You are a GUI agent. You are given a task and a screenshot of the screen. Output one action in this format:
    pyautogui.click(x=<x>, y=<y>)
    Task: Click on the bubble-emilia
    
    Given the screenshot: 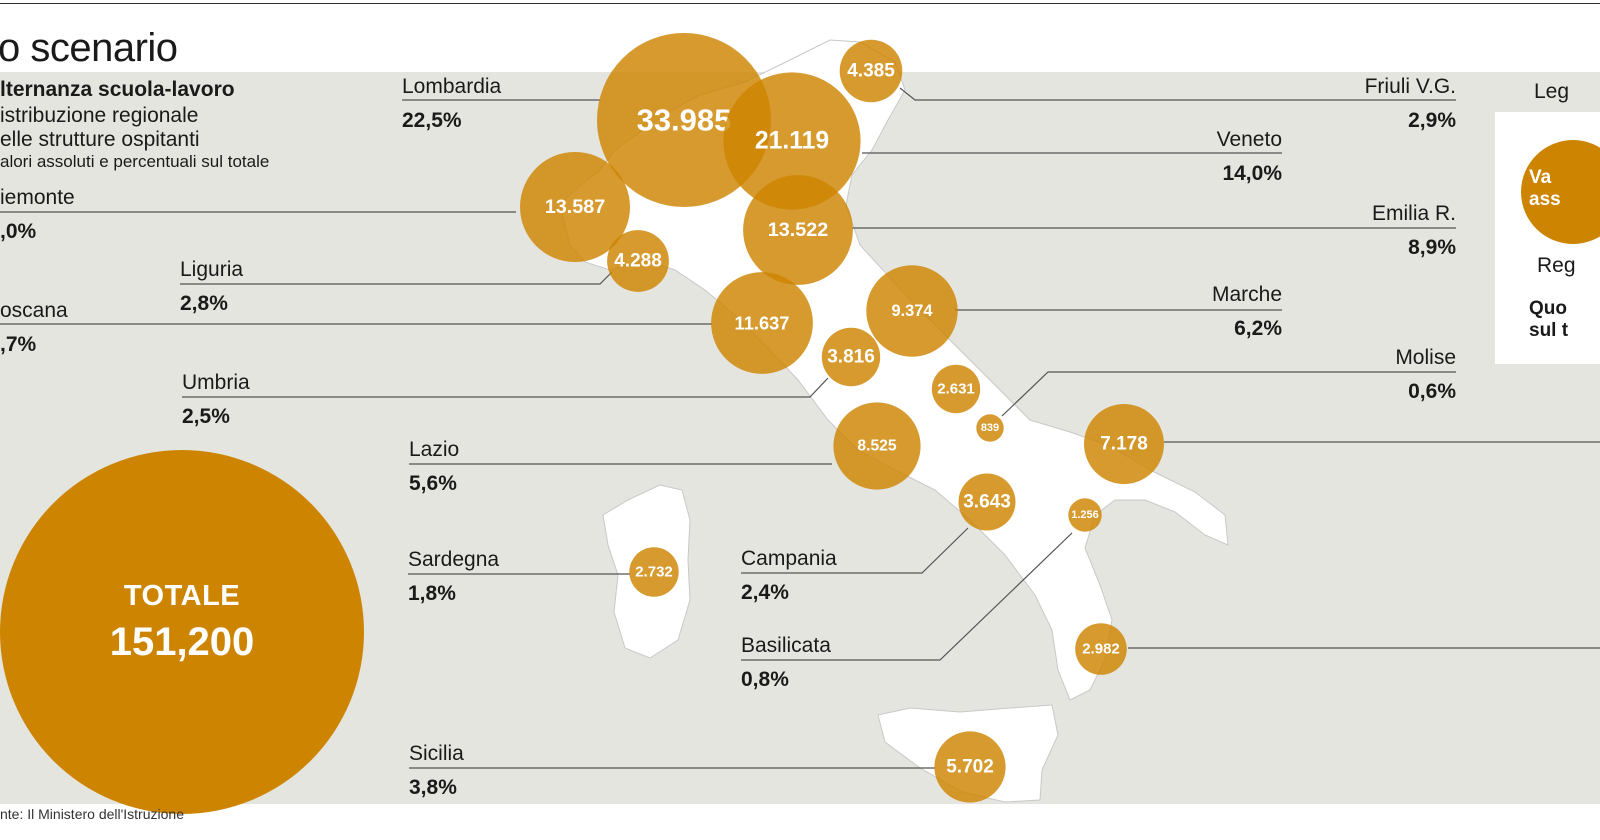 What is the action you would take?
    pyautogui.click(x=798, y=230)
    